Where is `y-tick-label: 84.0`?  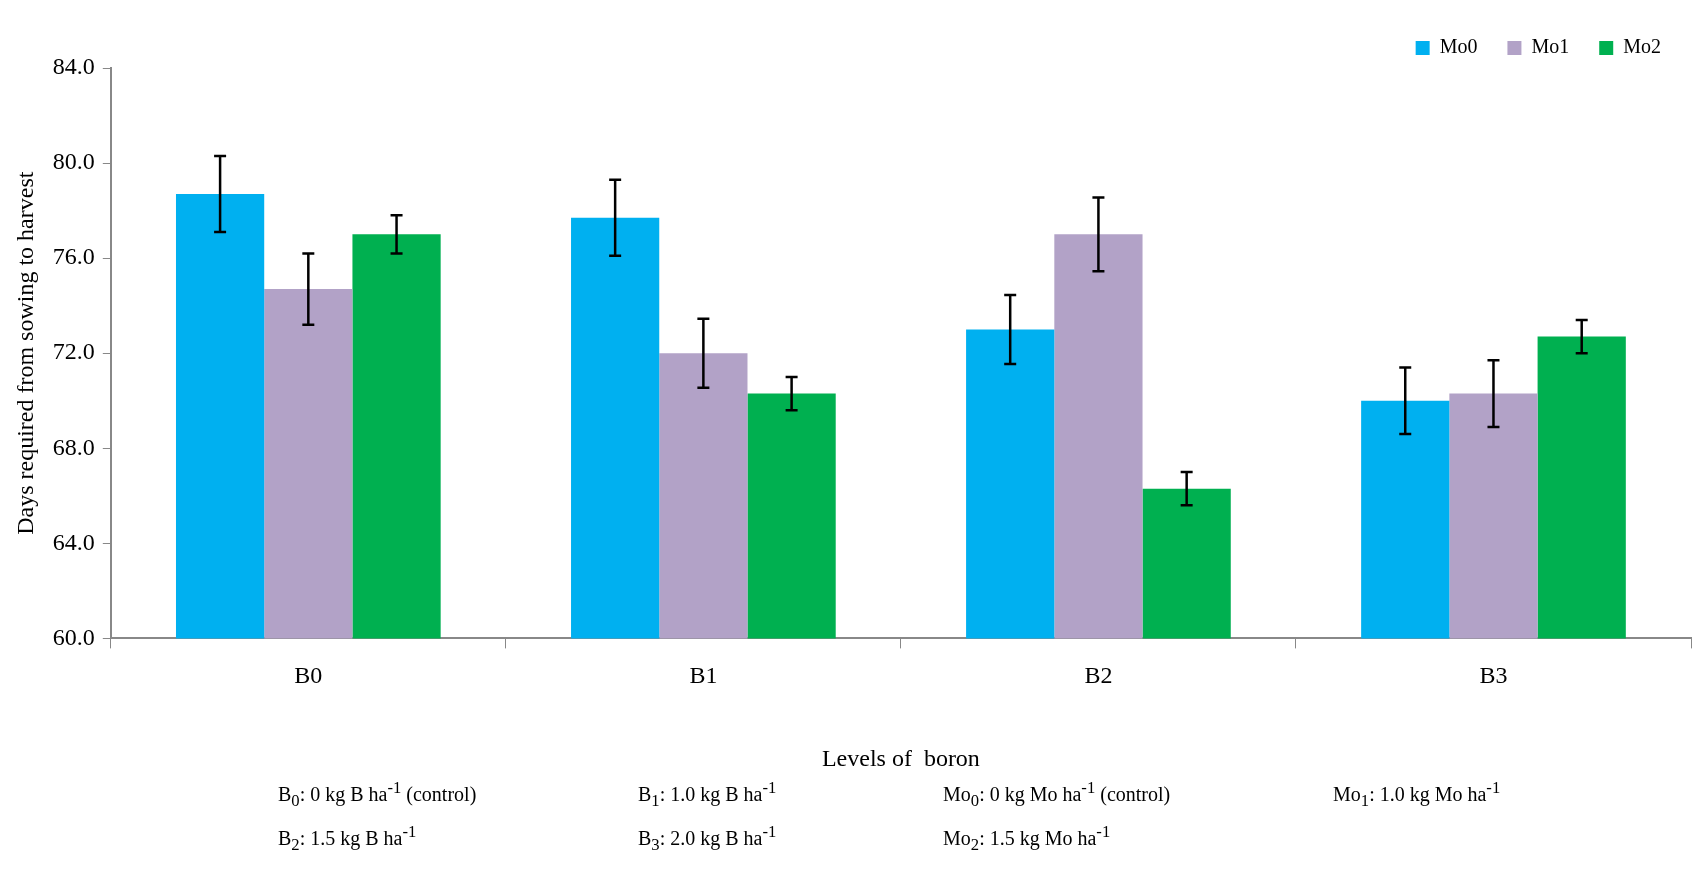
y-tick-label: 84.0 is located at coordinates (73, 66).